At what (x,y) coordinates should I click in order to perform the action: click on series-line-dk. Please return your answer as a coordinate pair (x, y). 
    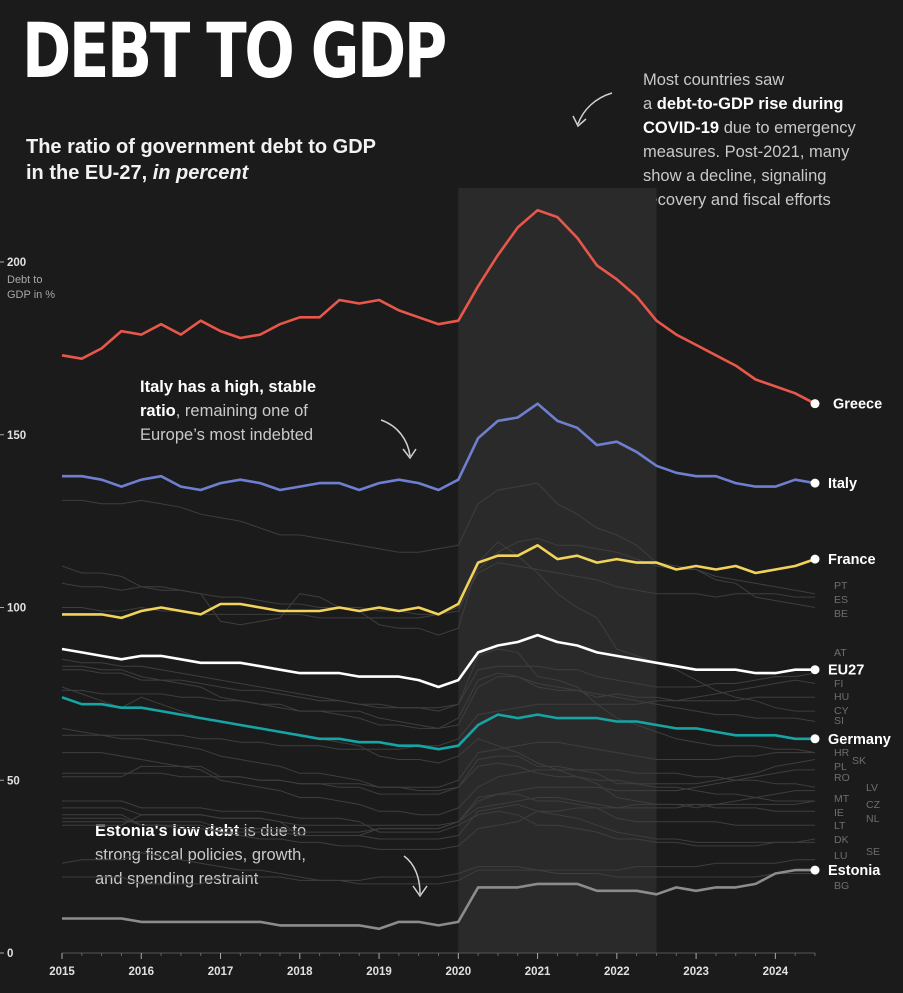
    Looking at the image, I should click on (439, 823).